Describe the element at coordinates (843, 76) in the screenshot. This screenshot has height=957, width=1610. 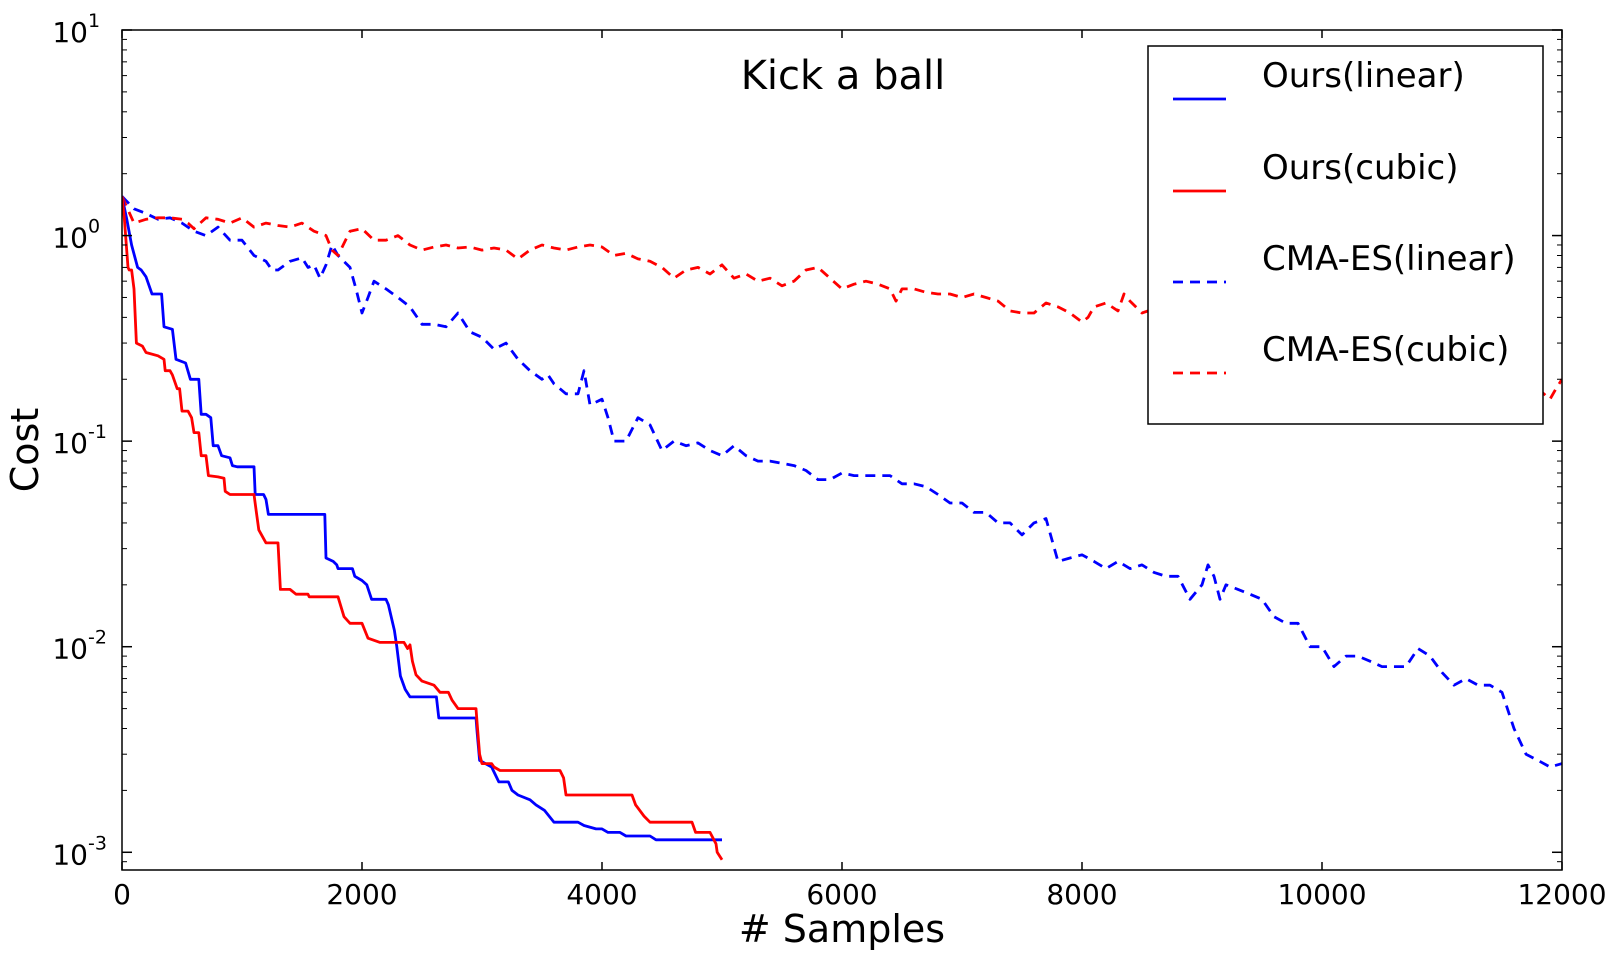
I see `chart-title: Kick a ball` at that location.